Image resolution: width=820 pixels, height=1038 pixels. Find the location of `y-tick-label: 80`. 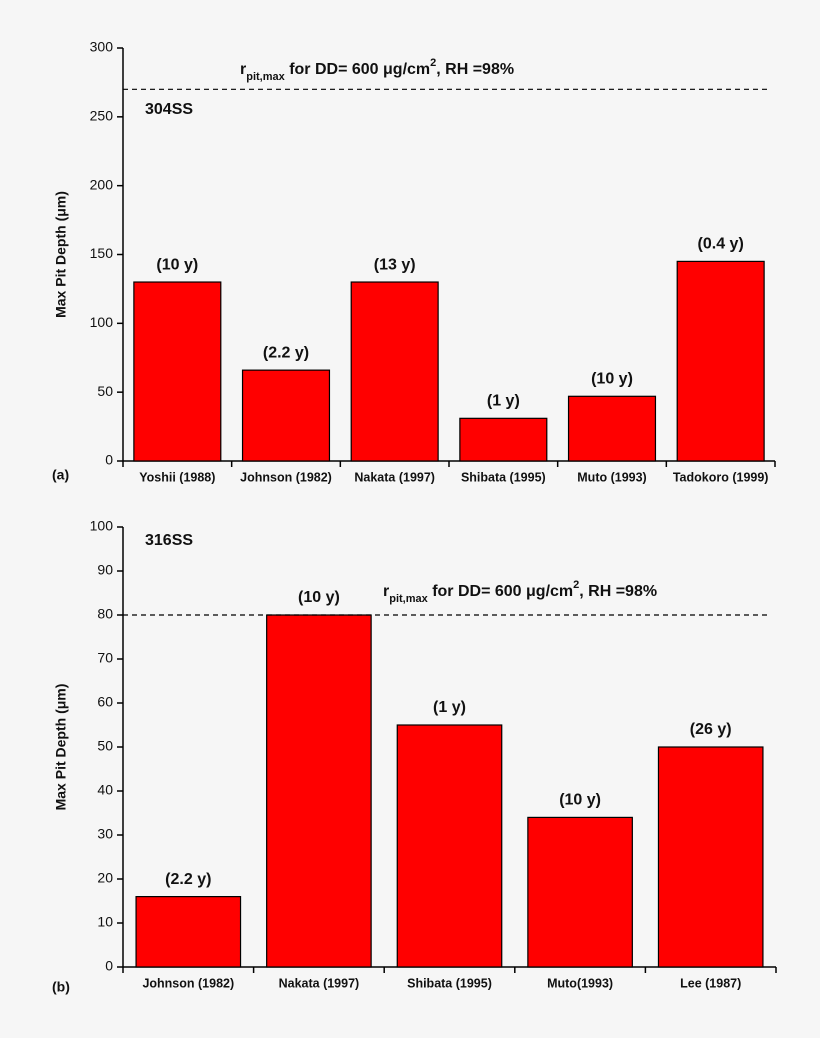

y-tick-label: 80 is located at coordinates (105, 614).